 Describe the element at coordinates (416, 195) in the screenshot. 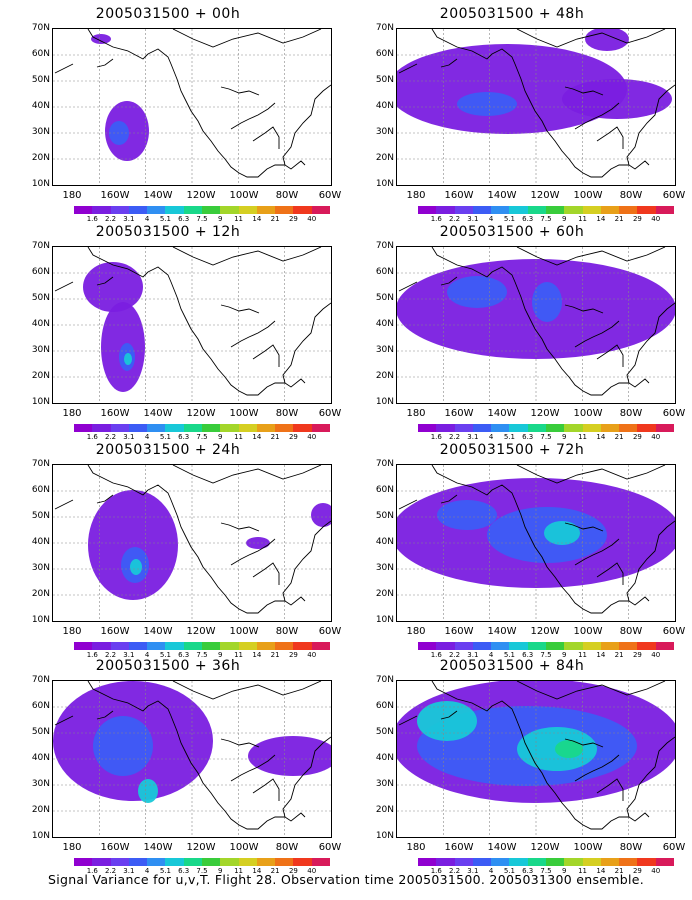

I see `longitude-tick-label: 180` at that location.